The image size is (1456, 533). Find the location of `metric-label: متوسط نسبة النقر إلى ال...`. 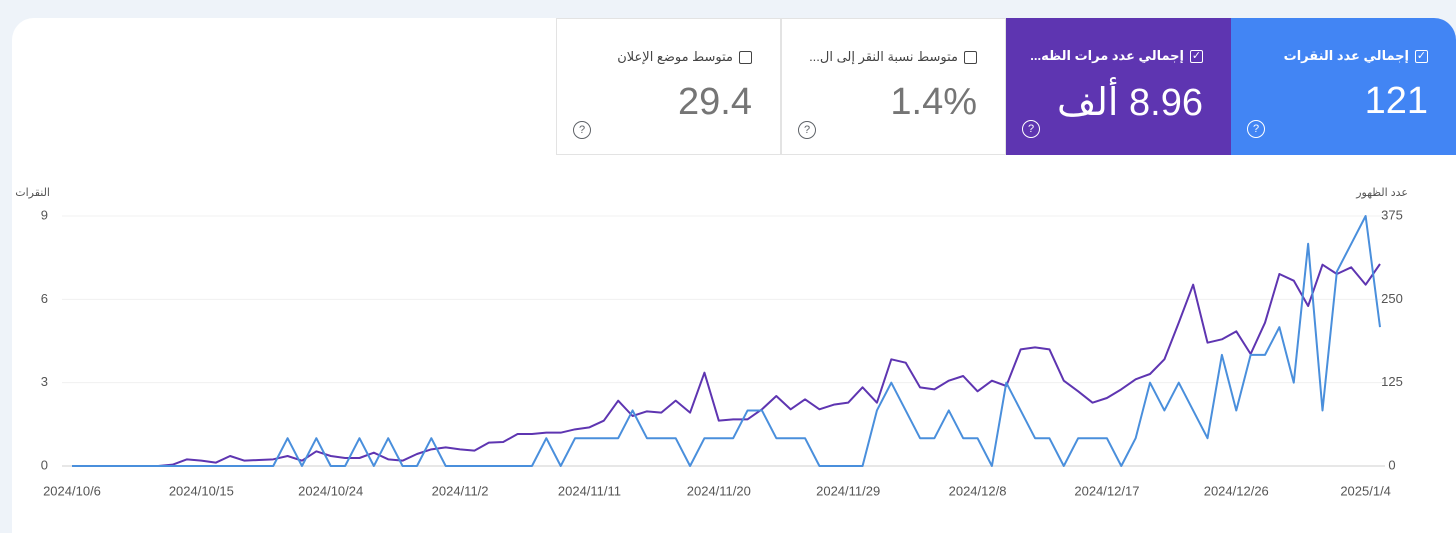

metric-label: متوسط نسبة النقر إلى ال... is located at coordinates (883, 56).